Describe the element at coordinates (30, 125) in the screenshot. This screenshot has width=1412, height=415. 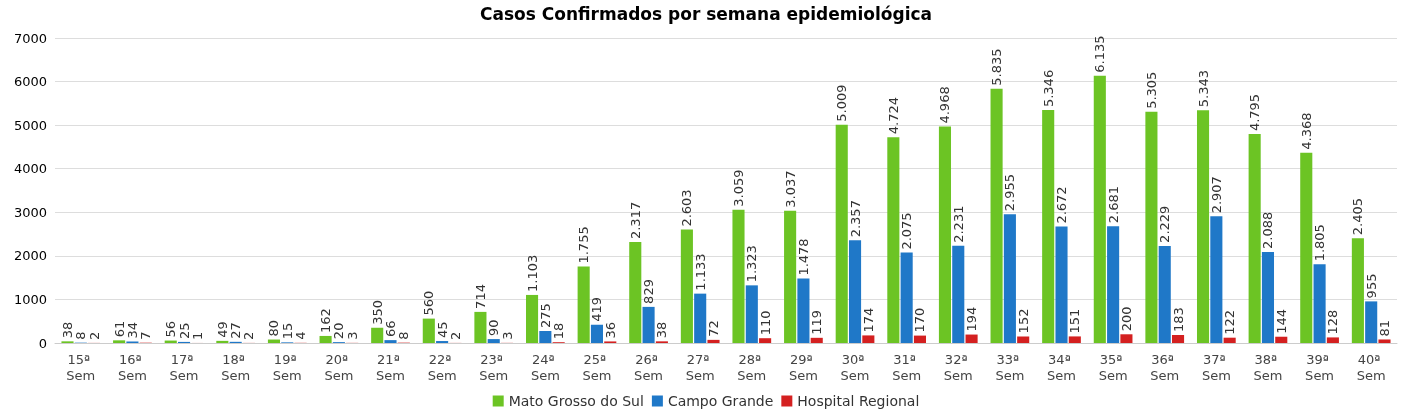
I see `y-tick-label: 5000` at that location.